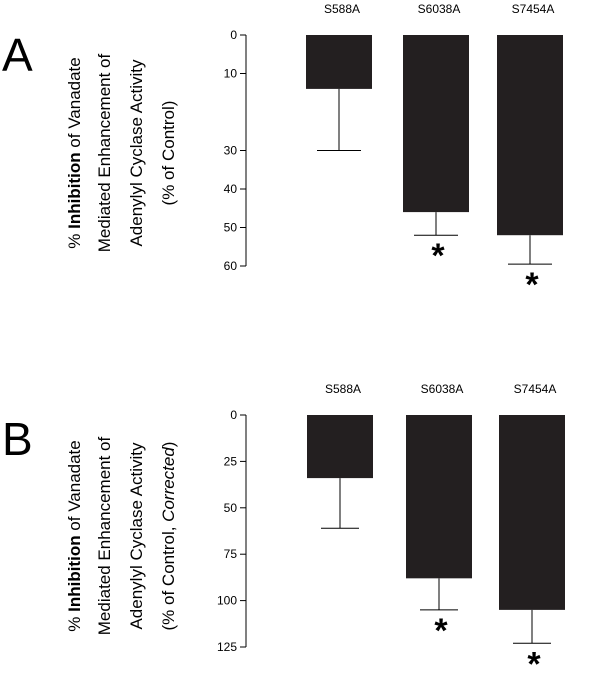 This screenshot has width=595, height=688. I want to click on y-tick-label: 75, so click(231, 554).